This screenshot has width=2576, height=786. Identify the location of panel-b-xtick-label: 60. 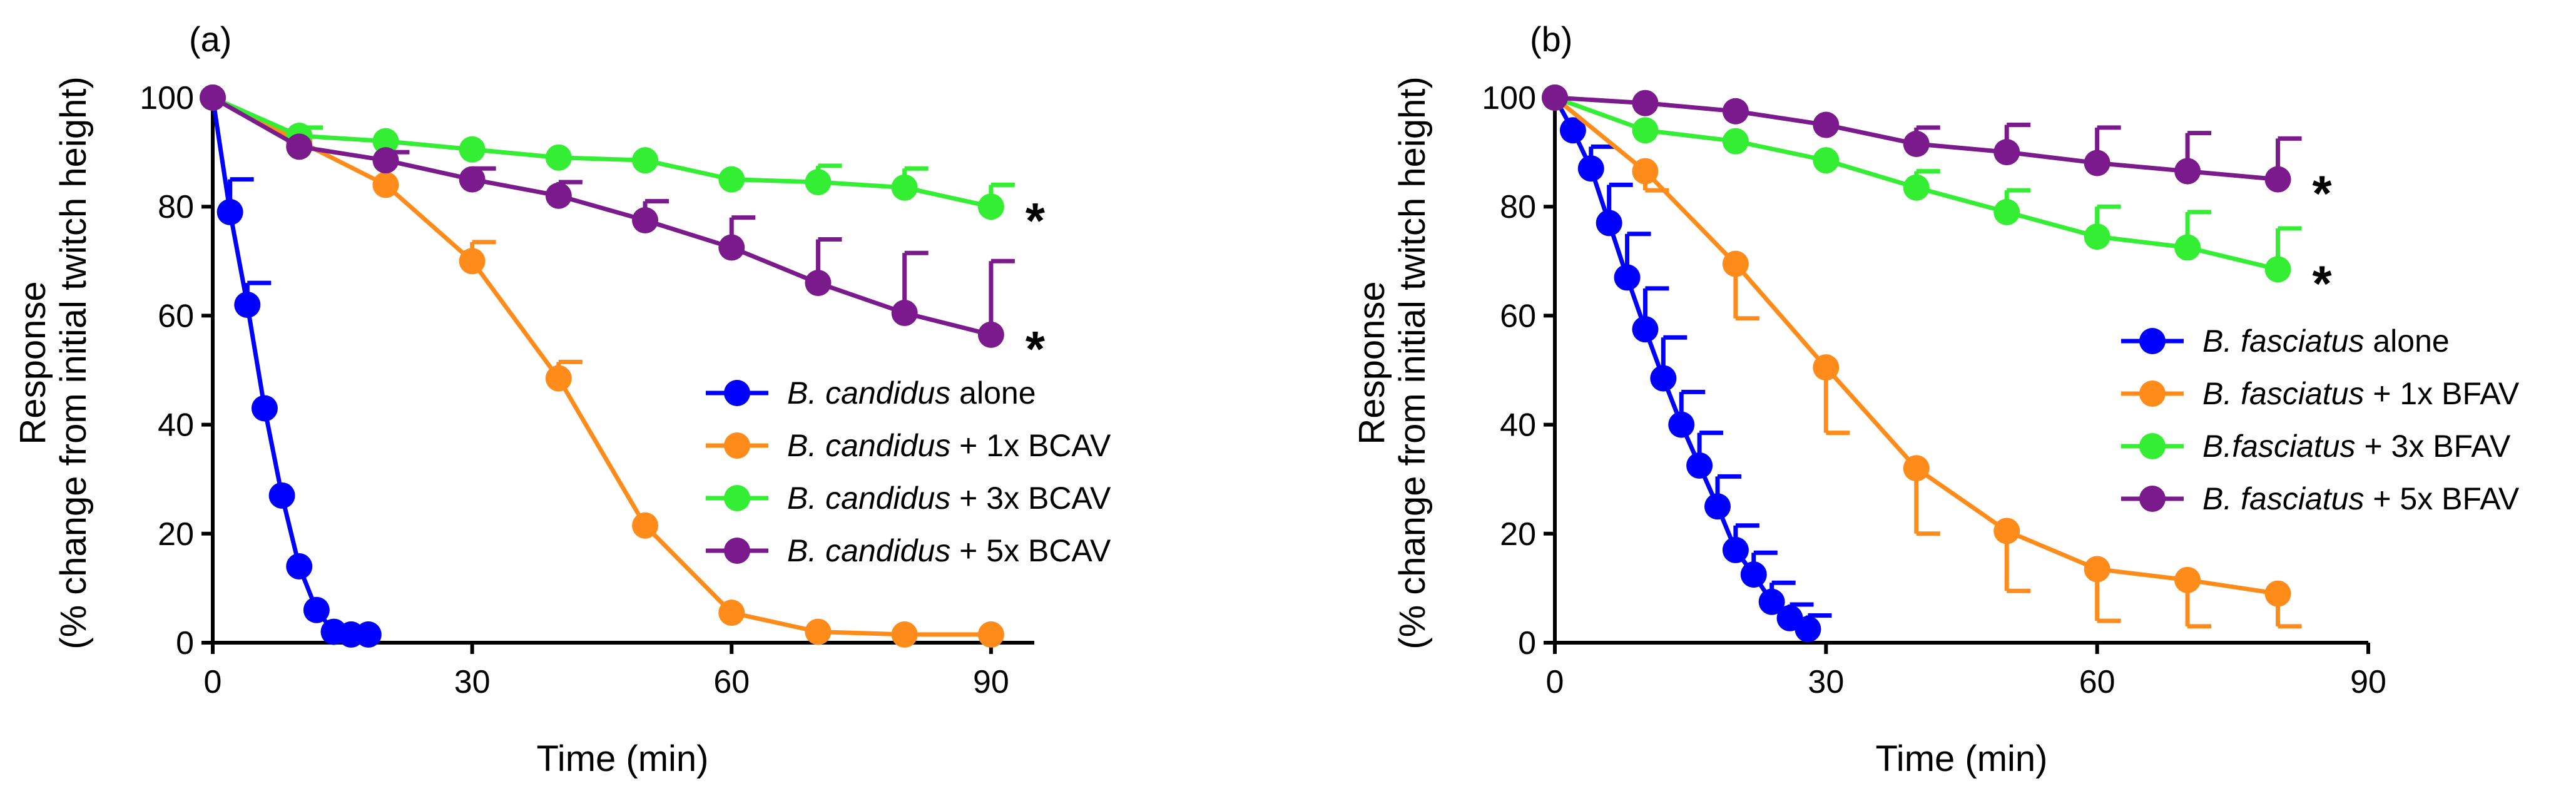
(2097, 682).